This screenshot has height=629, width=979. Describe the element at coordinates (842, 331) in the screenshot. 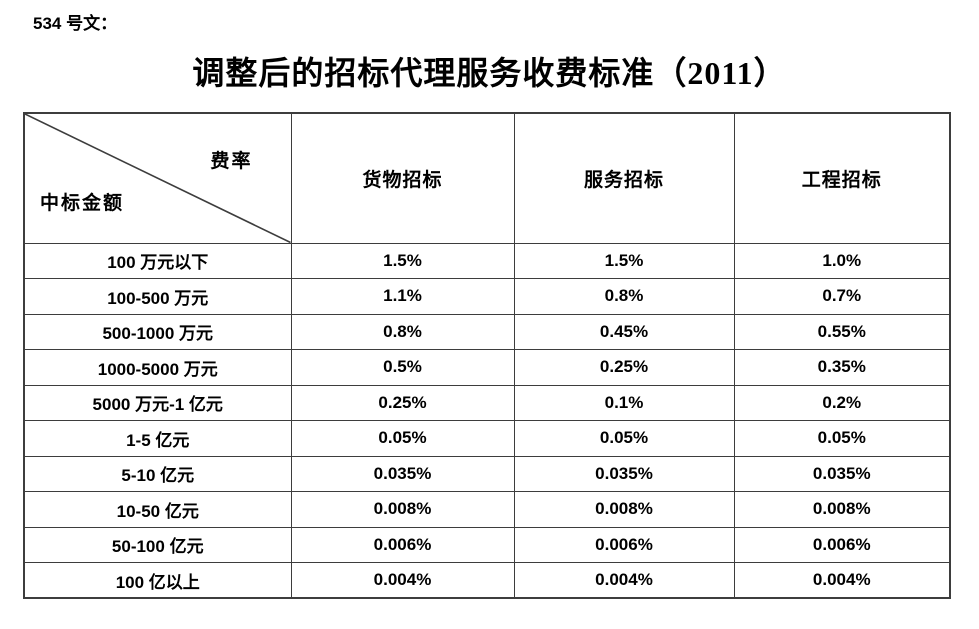

I see `works-rate-cell: 0.55%` at that location.